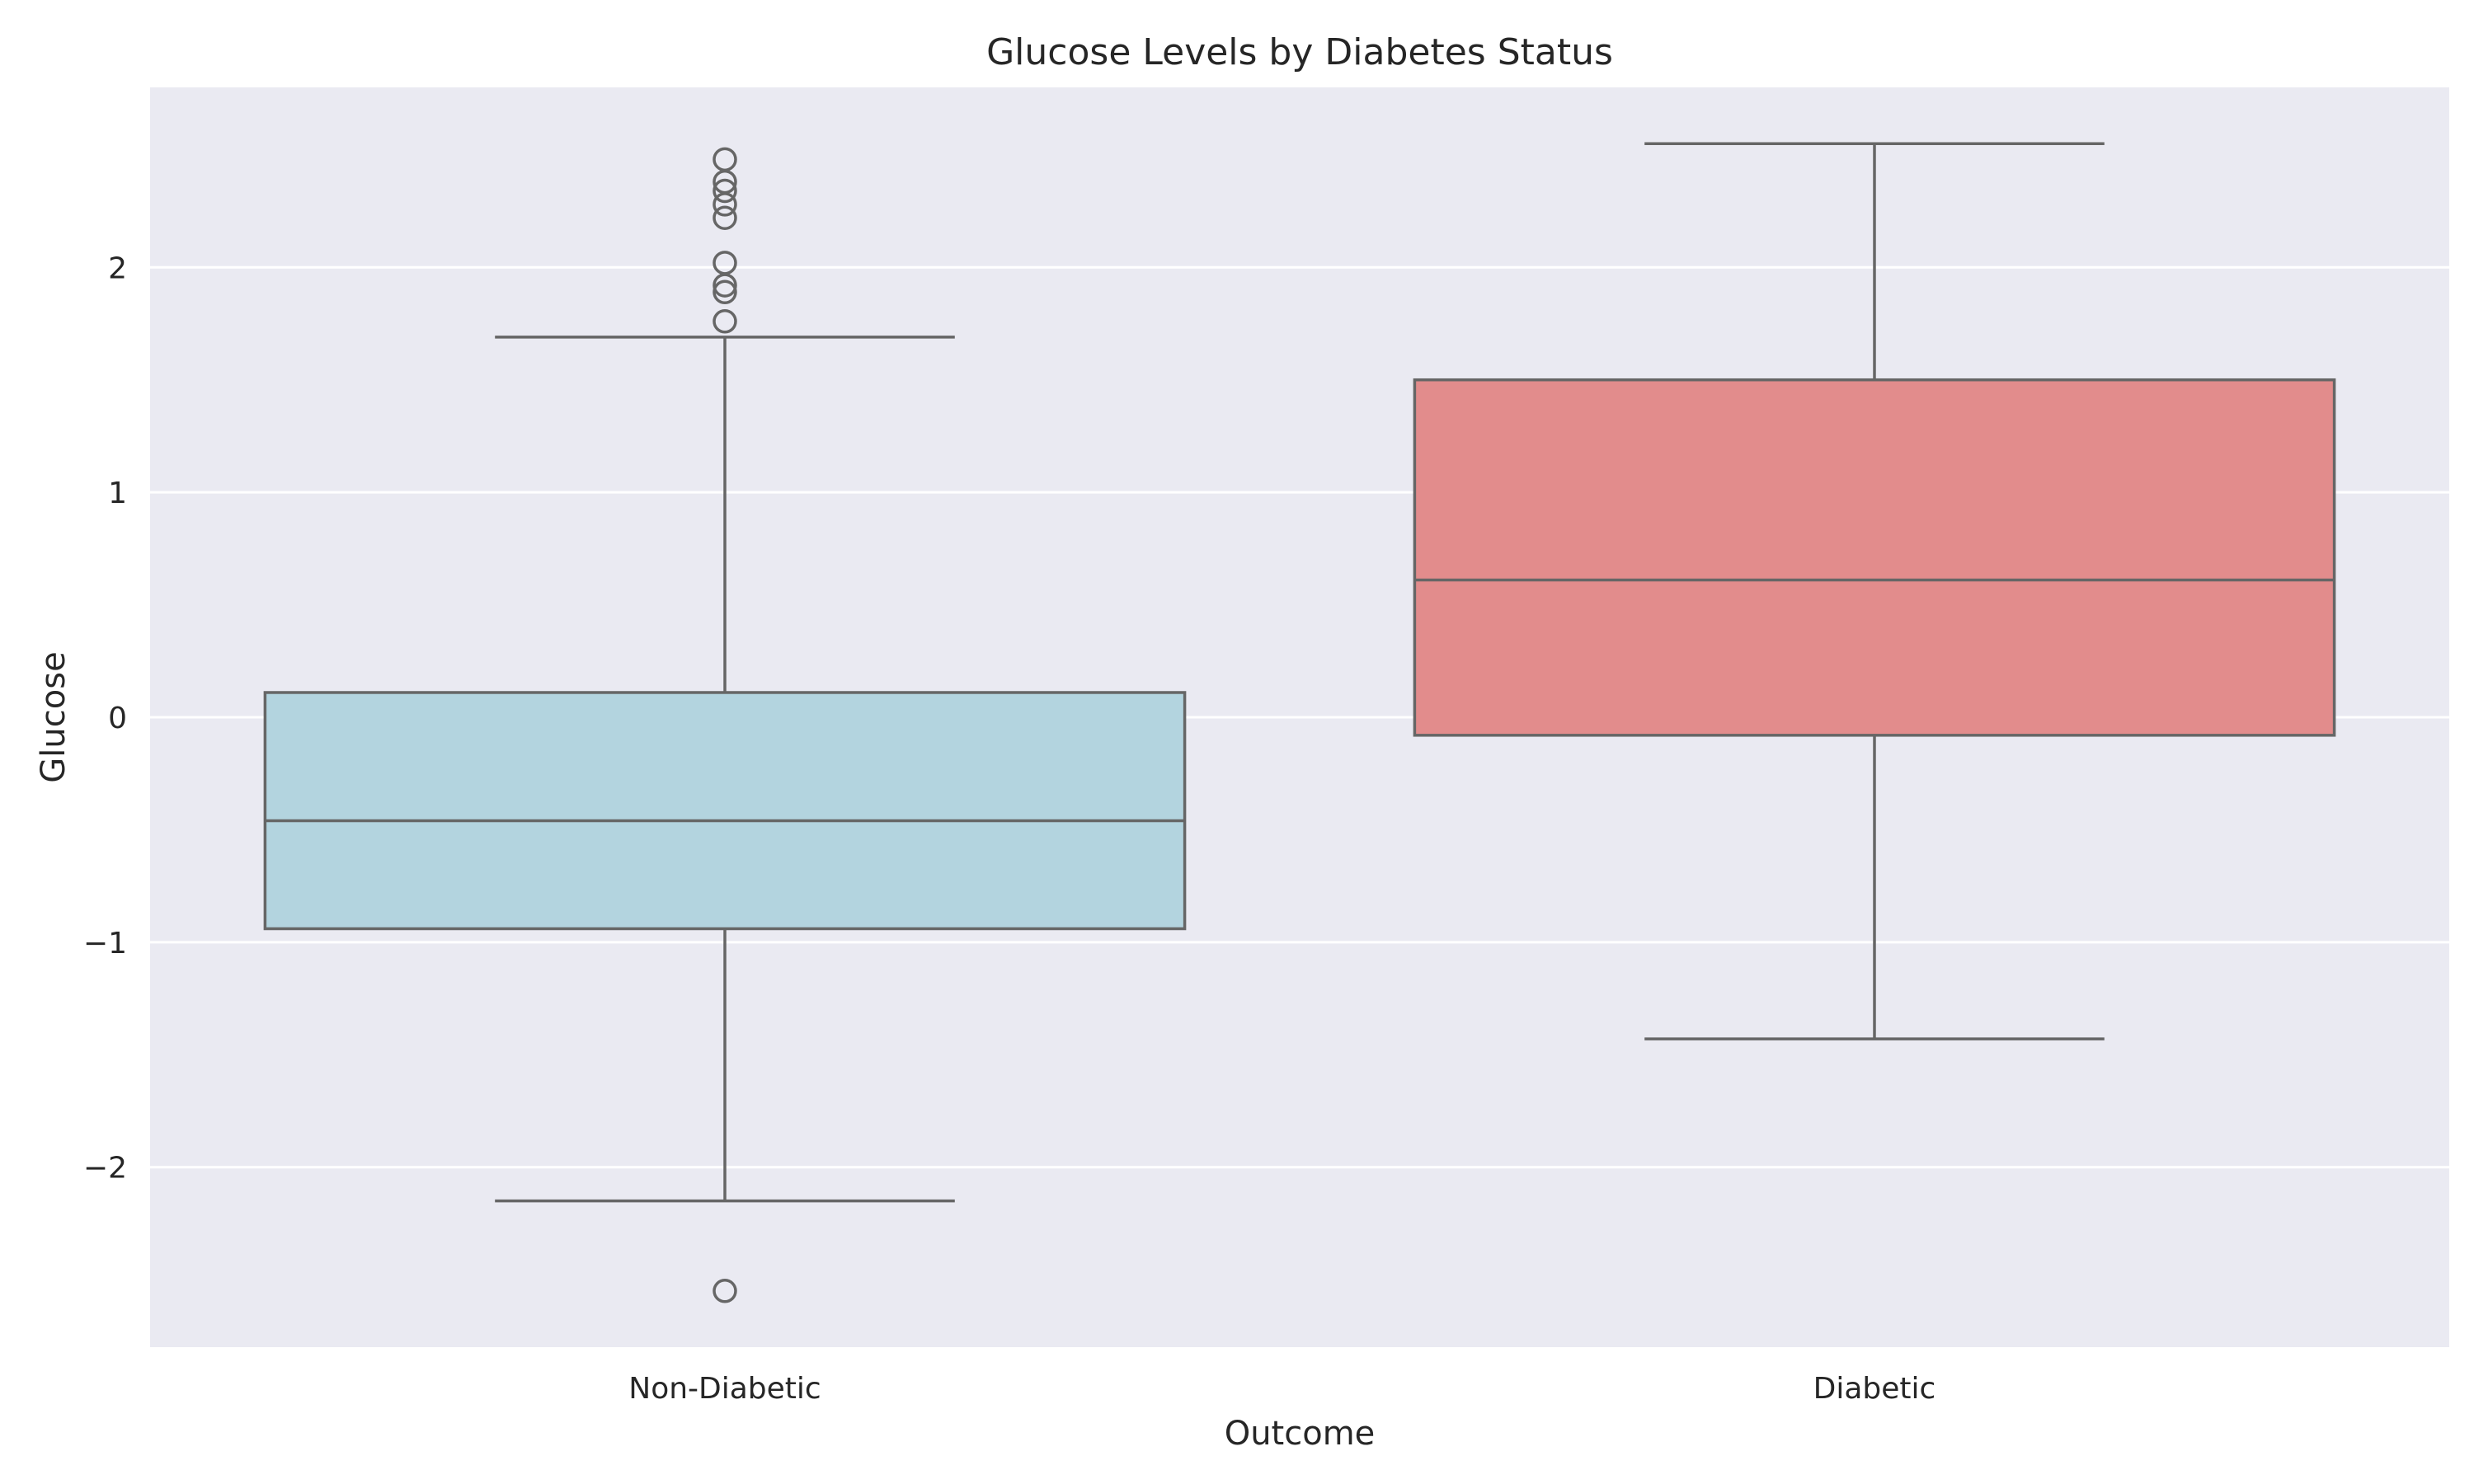 The image size is (2474, 1484). What do you see at coordinates (105, 1169) in the screenshot?
I see `y-tick-label: −2` at bounding box center [105, 1169].